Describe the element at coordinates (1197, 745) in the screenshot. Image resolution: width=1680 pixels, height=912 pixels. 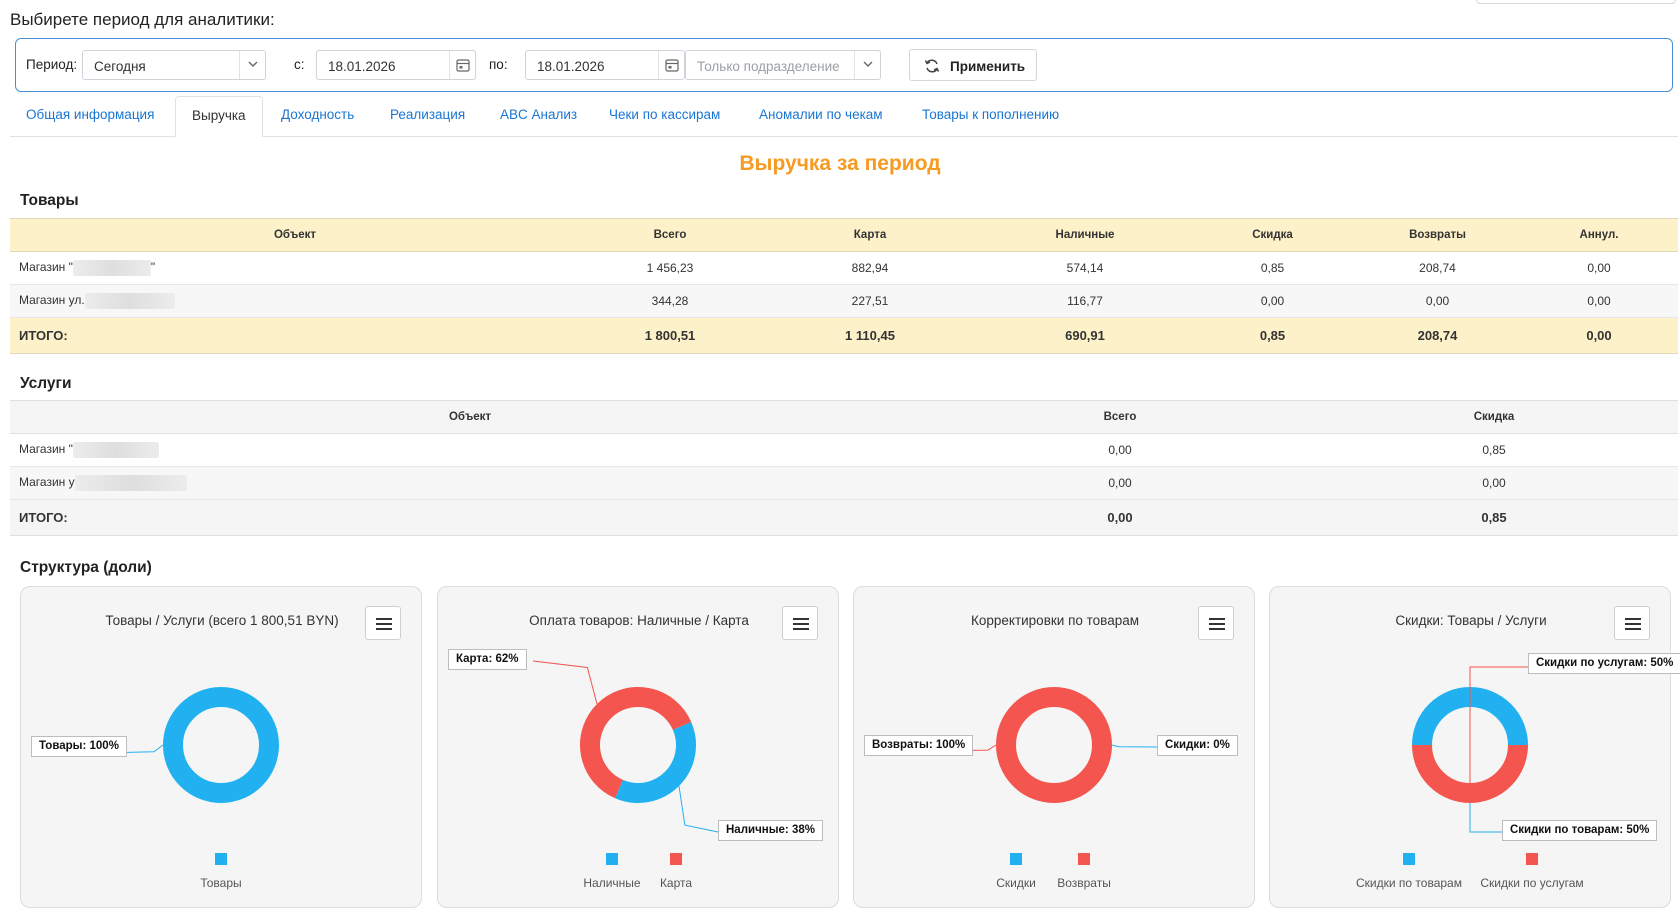
I see `data-label: Скидки: 0%` at that location.